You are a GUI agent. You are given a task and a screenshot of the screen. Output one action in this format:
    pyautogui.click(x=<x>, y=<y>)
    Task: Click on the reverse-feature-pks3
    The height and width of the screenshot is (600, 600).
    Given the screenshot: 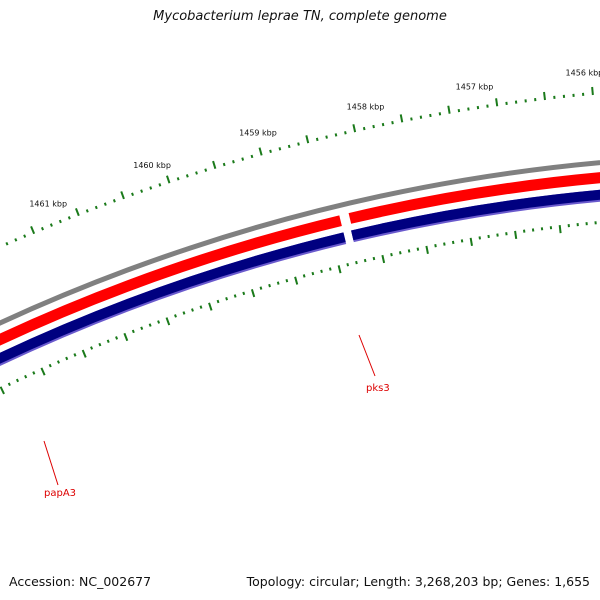 What is the action you would take?
    pyautogui.click(x=475, y=214)
    